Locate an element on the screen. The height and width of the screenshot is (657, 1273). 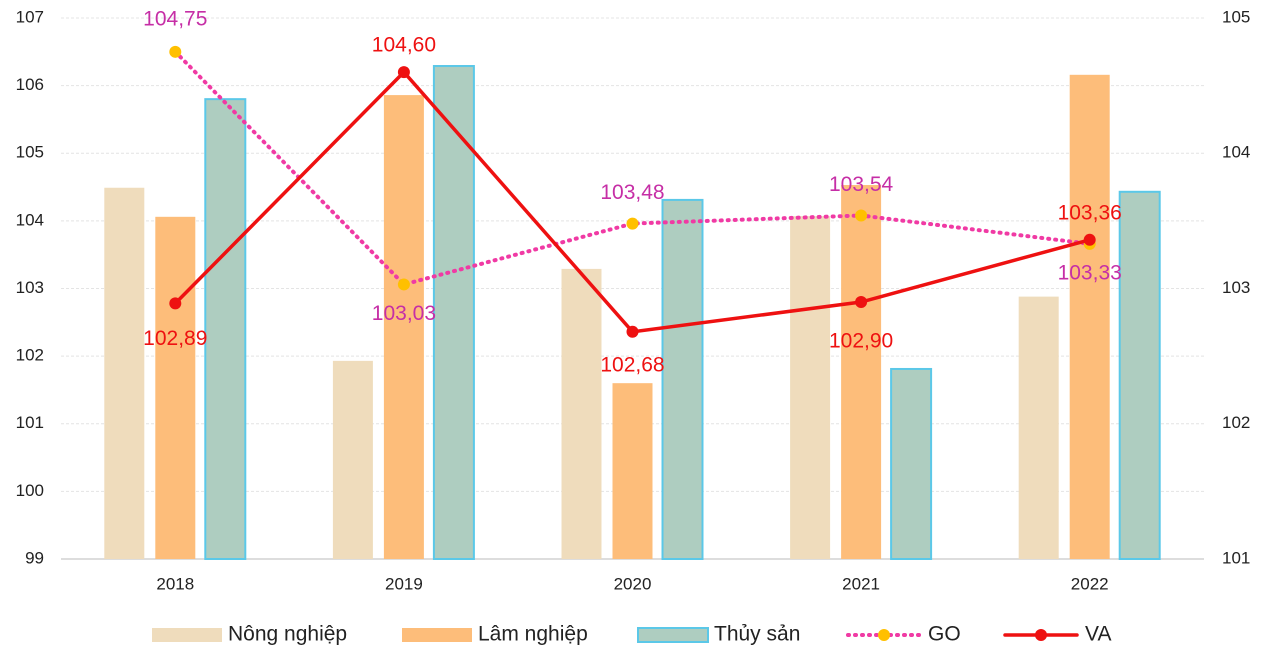
data-label: 104,75 is located at coordinates (175, 18).